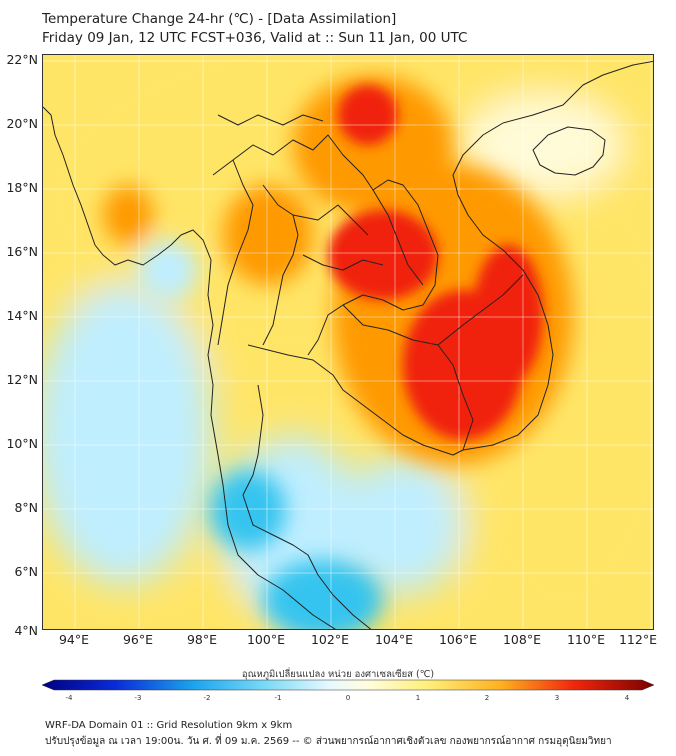 The width and height of the screenshot is (676, 756). Describe the element at coordinates (22, 187) in the screenshot. I see `lat-label-18n: 18°N` at that location.